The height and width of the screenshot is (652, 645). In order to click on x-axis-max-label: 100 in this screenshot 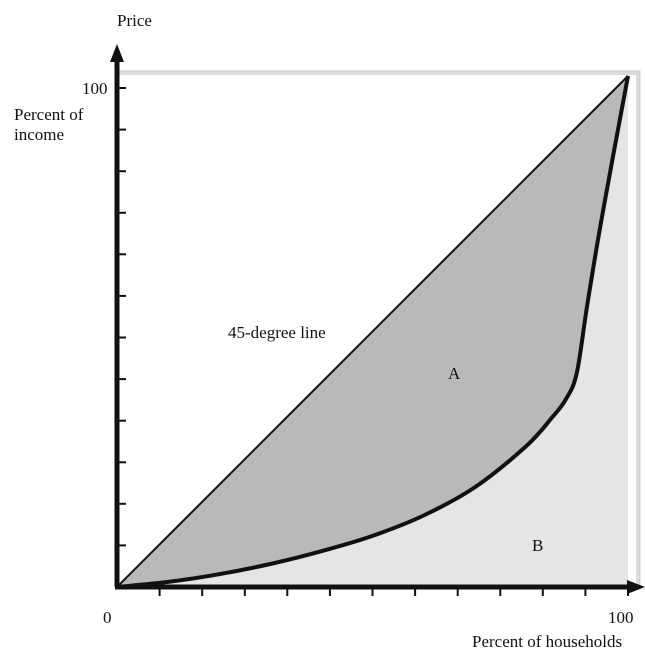, I will do `click(621, 617)`.